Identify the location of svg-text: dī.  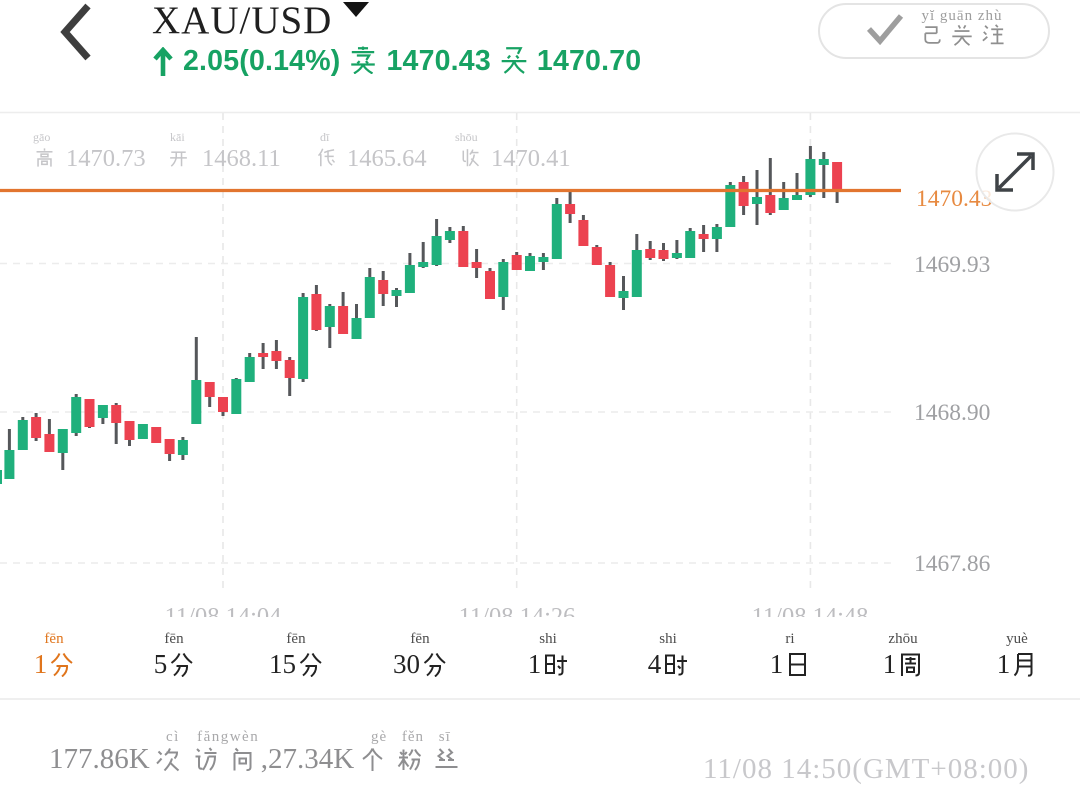
(325, 137).